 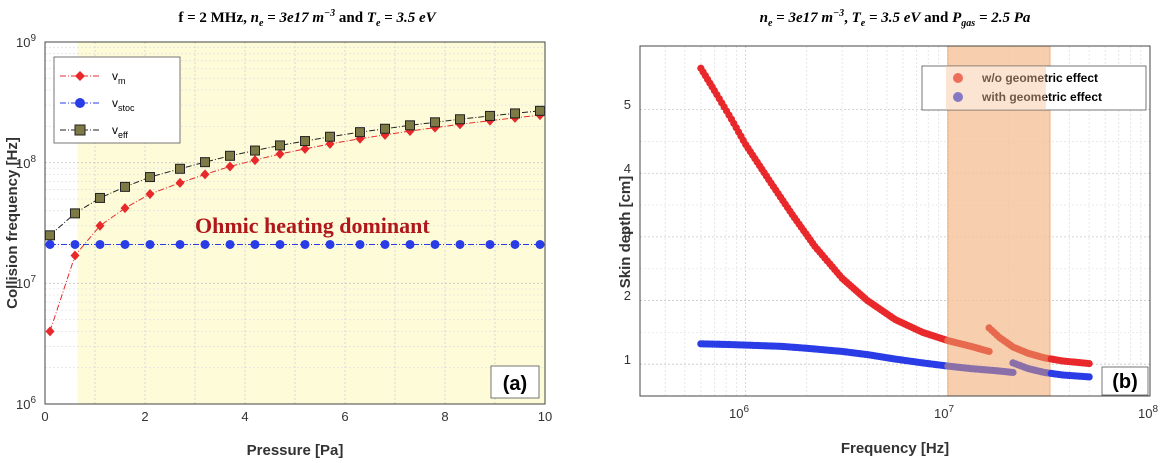 What do you see at coordinates (312, 225) in the screenshot?
I see `panel-a-annotation: Ohmic heating dominant` at bounding box center [312, 225].